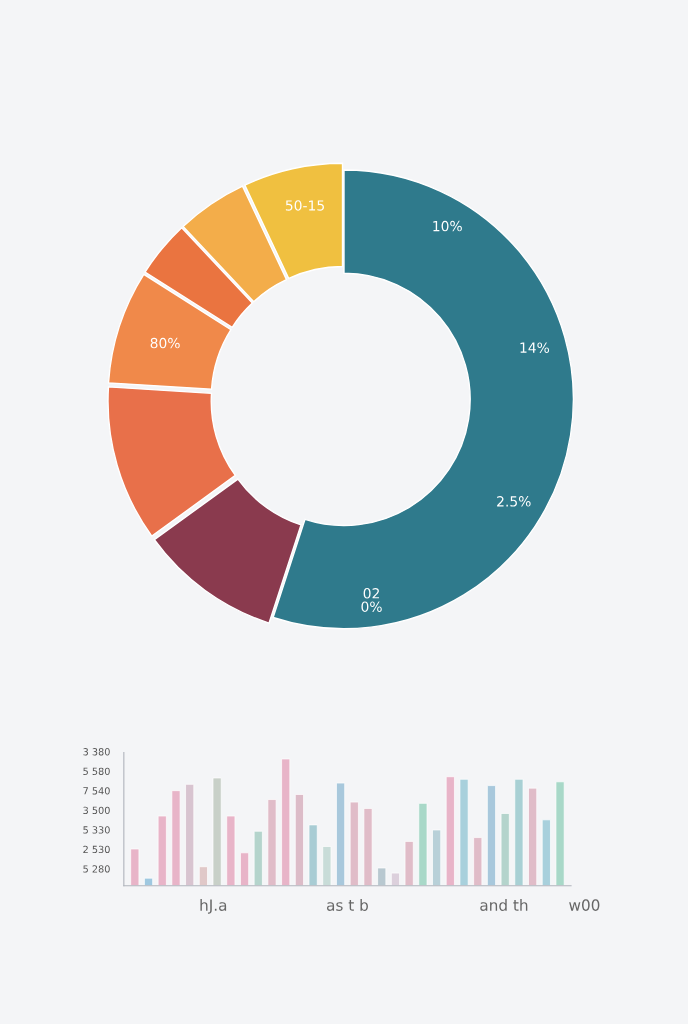  I want to click on text: 5 580, so click(96, 771).